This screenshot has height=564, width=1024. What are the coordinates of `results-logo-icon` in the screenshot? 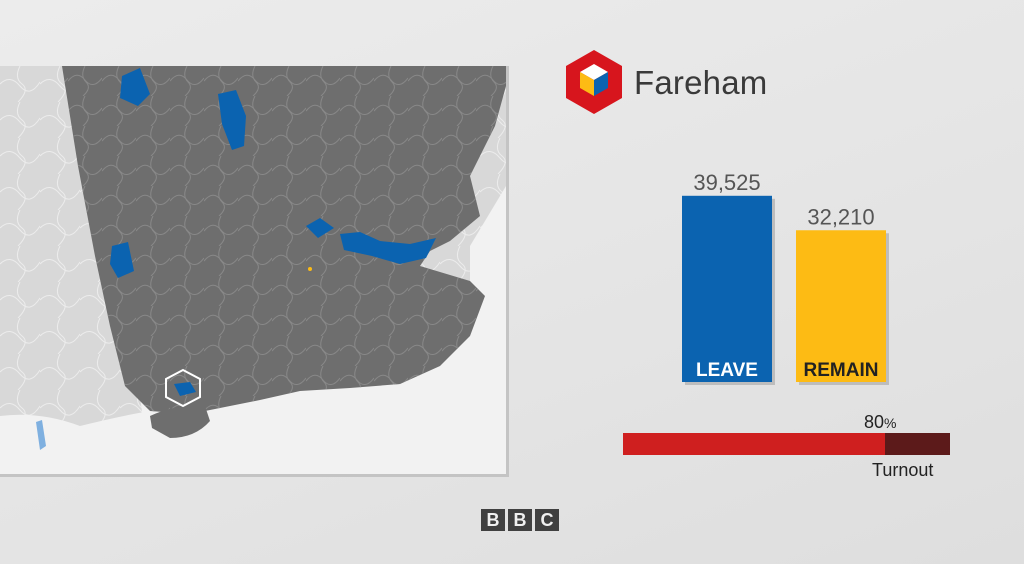 It's located at (594, 82).